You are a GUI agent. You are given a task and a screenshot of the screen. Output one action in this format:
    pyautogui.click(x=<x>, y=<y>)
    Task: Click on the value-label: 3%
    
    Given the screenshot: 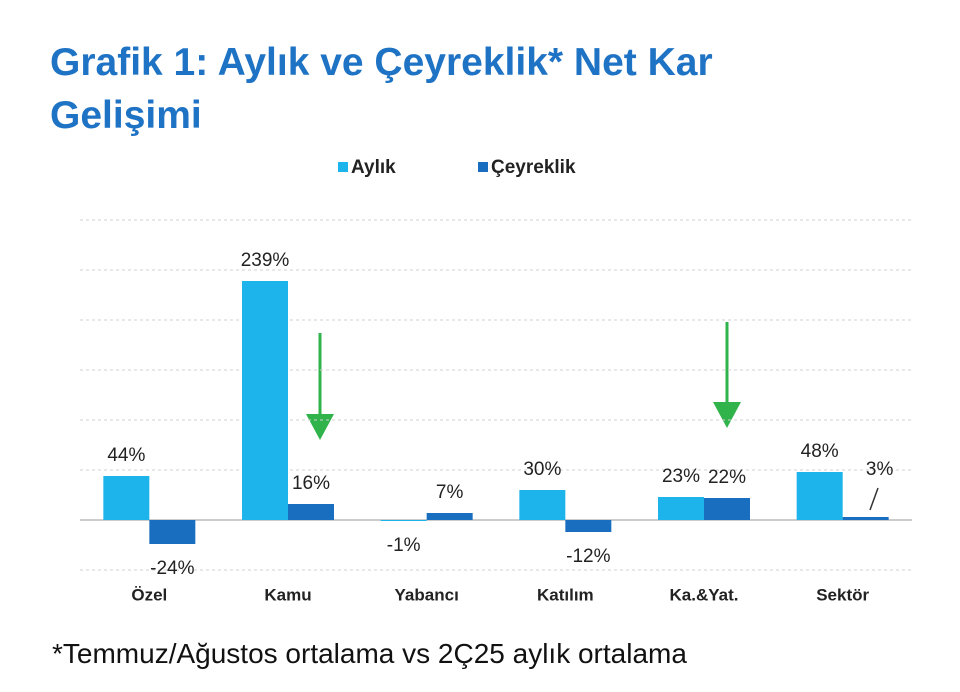 What is the action you would take?
    pyautogui.click(x=880, y=469)
    